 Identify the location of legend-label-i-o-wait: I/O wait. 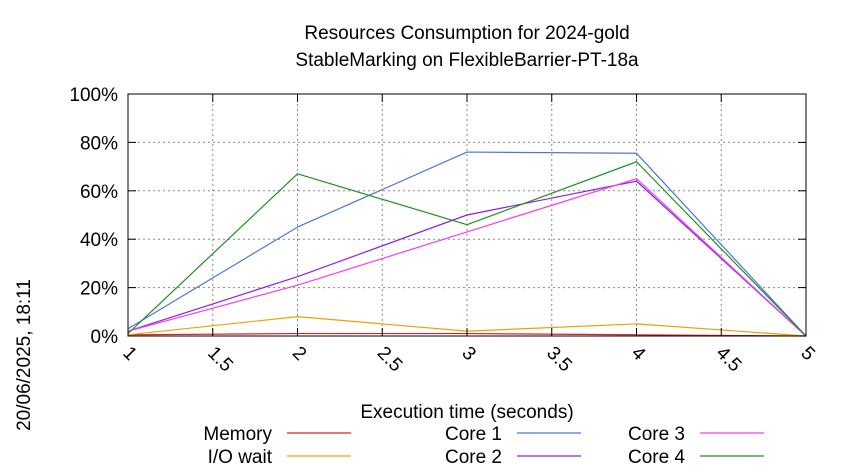
(240, 457).